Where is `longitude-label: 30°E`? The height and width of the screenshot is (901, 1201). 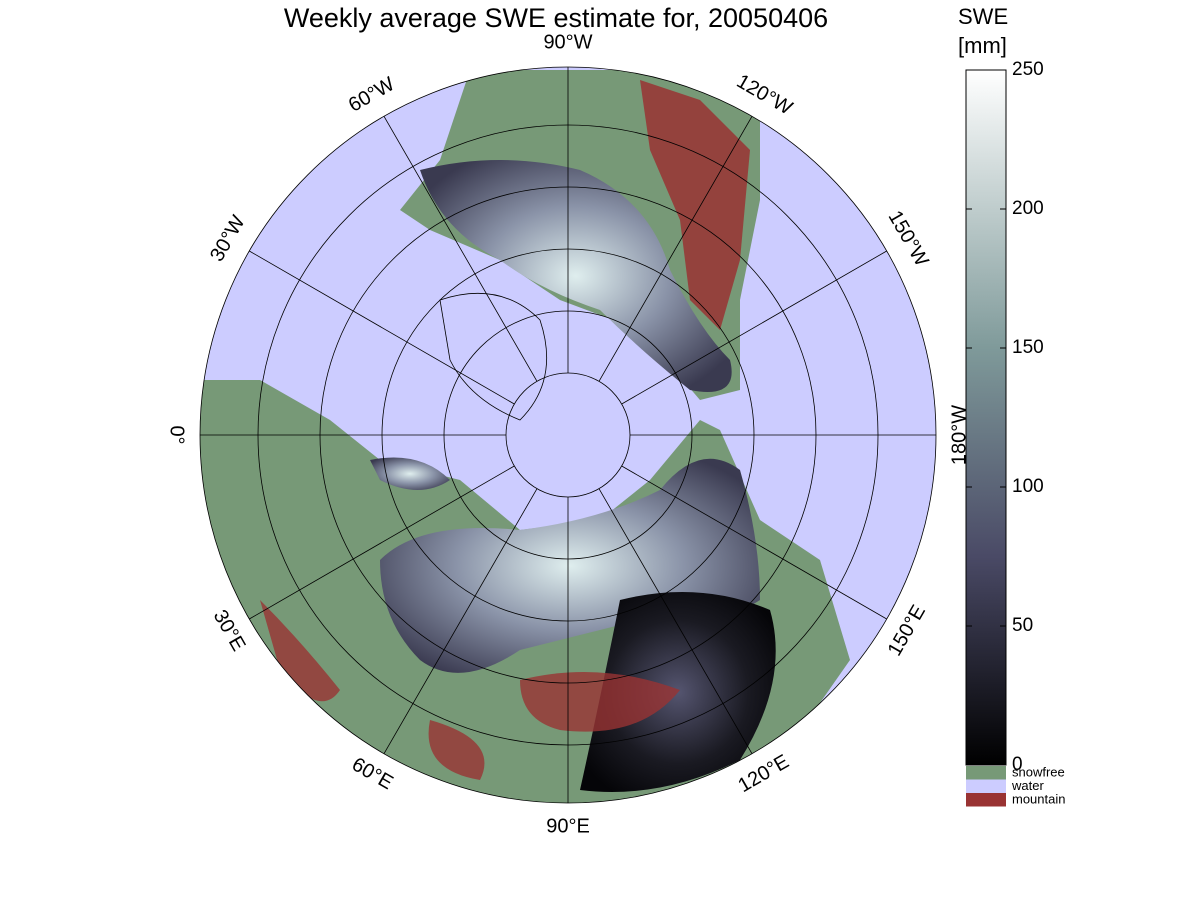
longitude-label: 30°E is located at coordinates (229, 630).